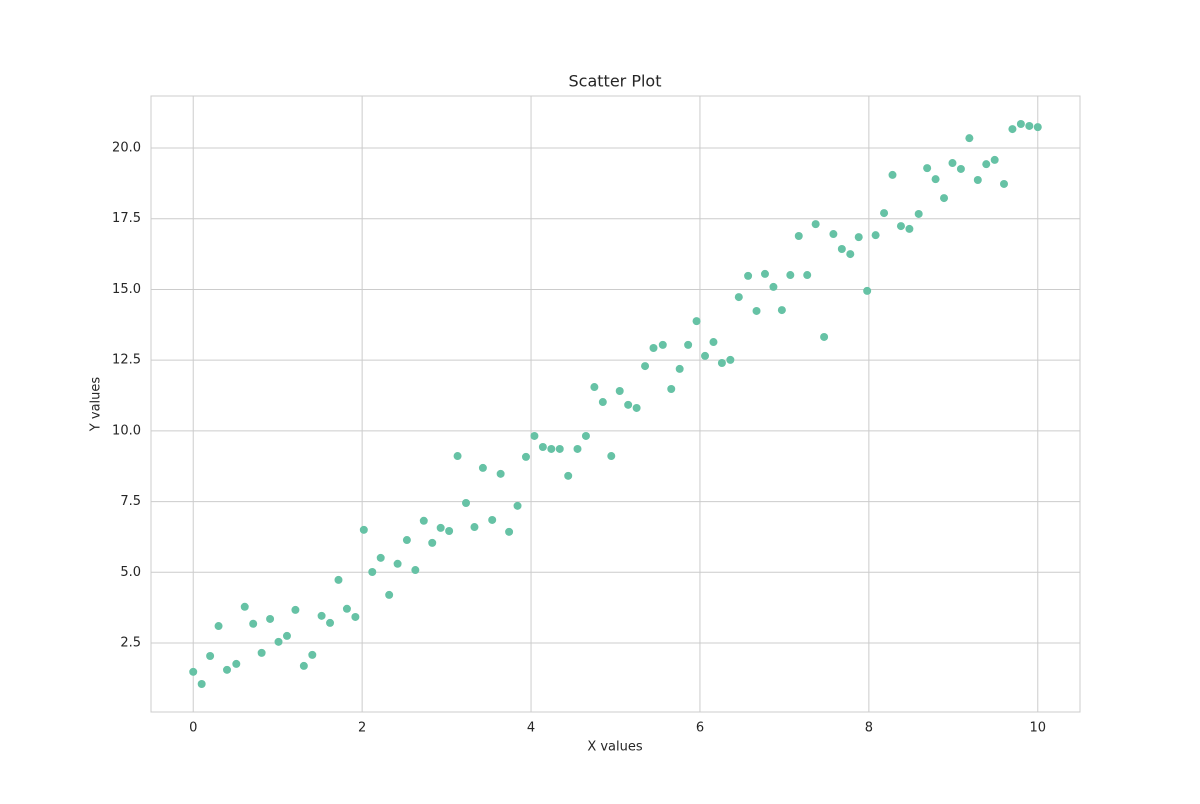 The image size is (1200, 804). Describe the element at coordinates (615, 747) in the screenshot. I see `x-axis-label: X values` at that location.